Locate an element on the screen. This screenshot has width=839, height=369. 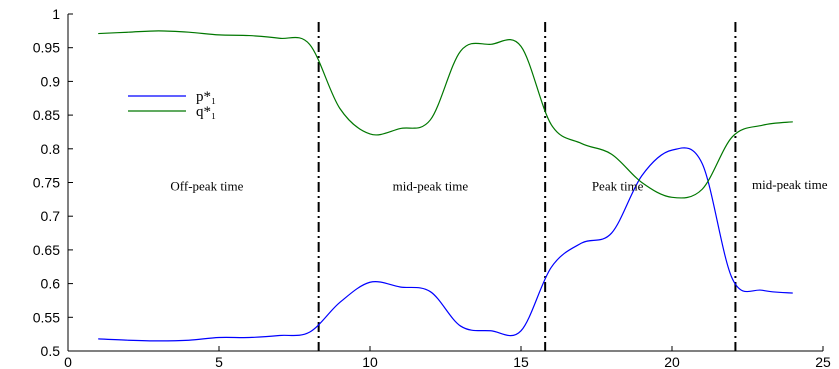
y-tick-label: 1 is located at coordinates (56, 14).